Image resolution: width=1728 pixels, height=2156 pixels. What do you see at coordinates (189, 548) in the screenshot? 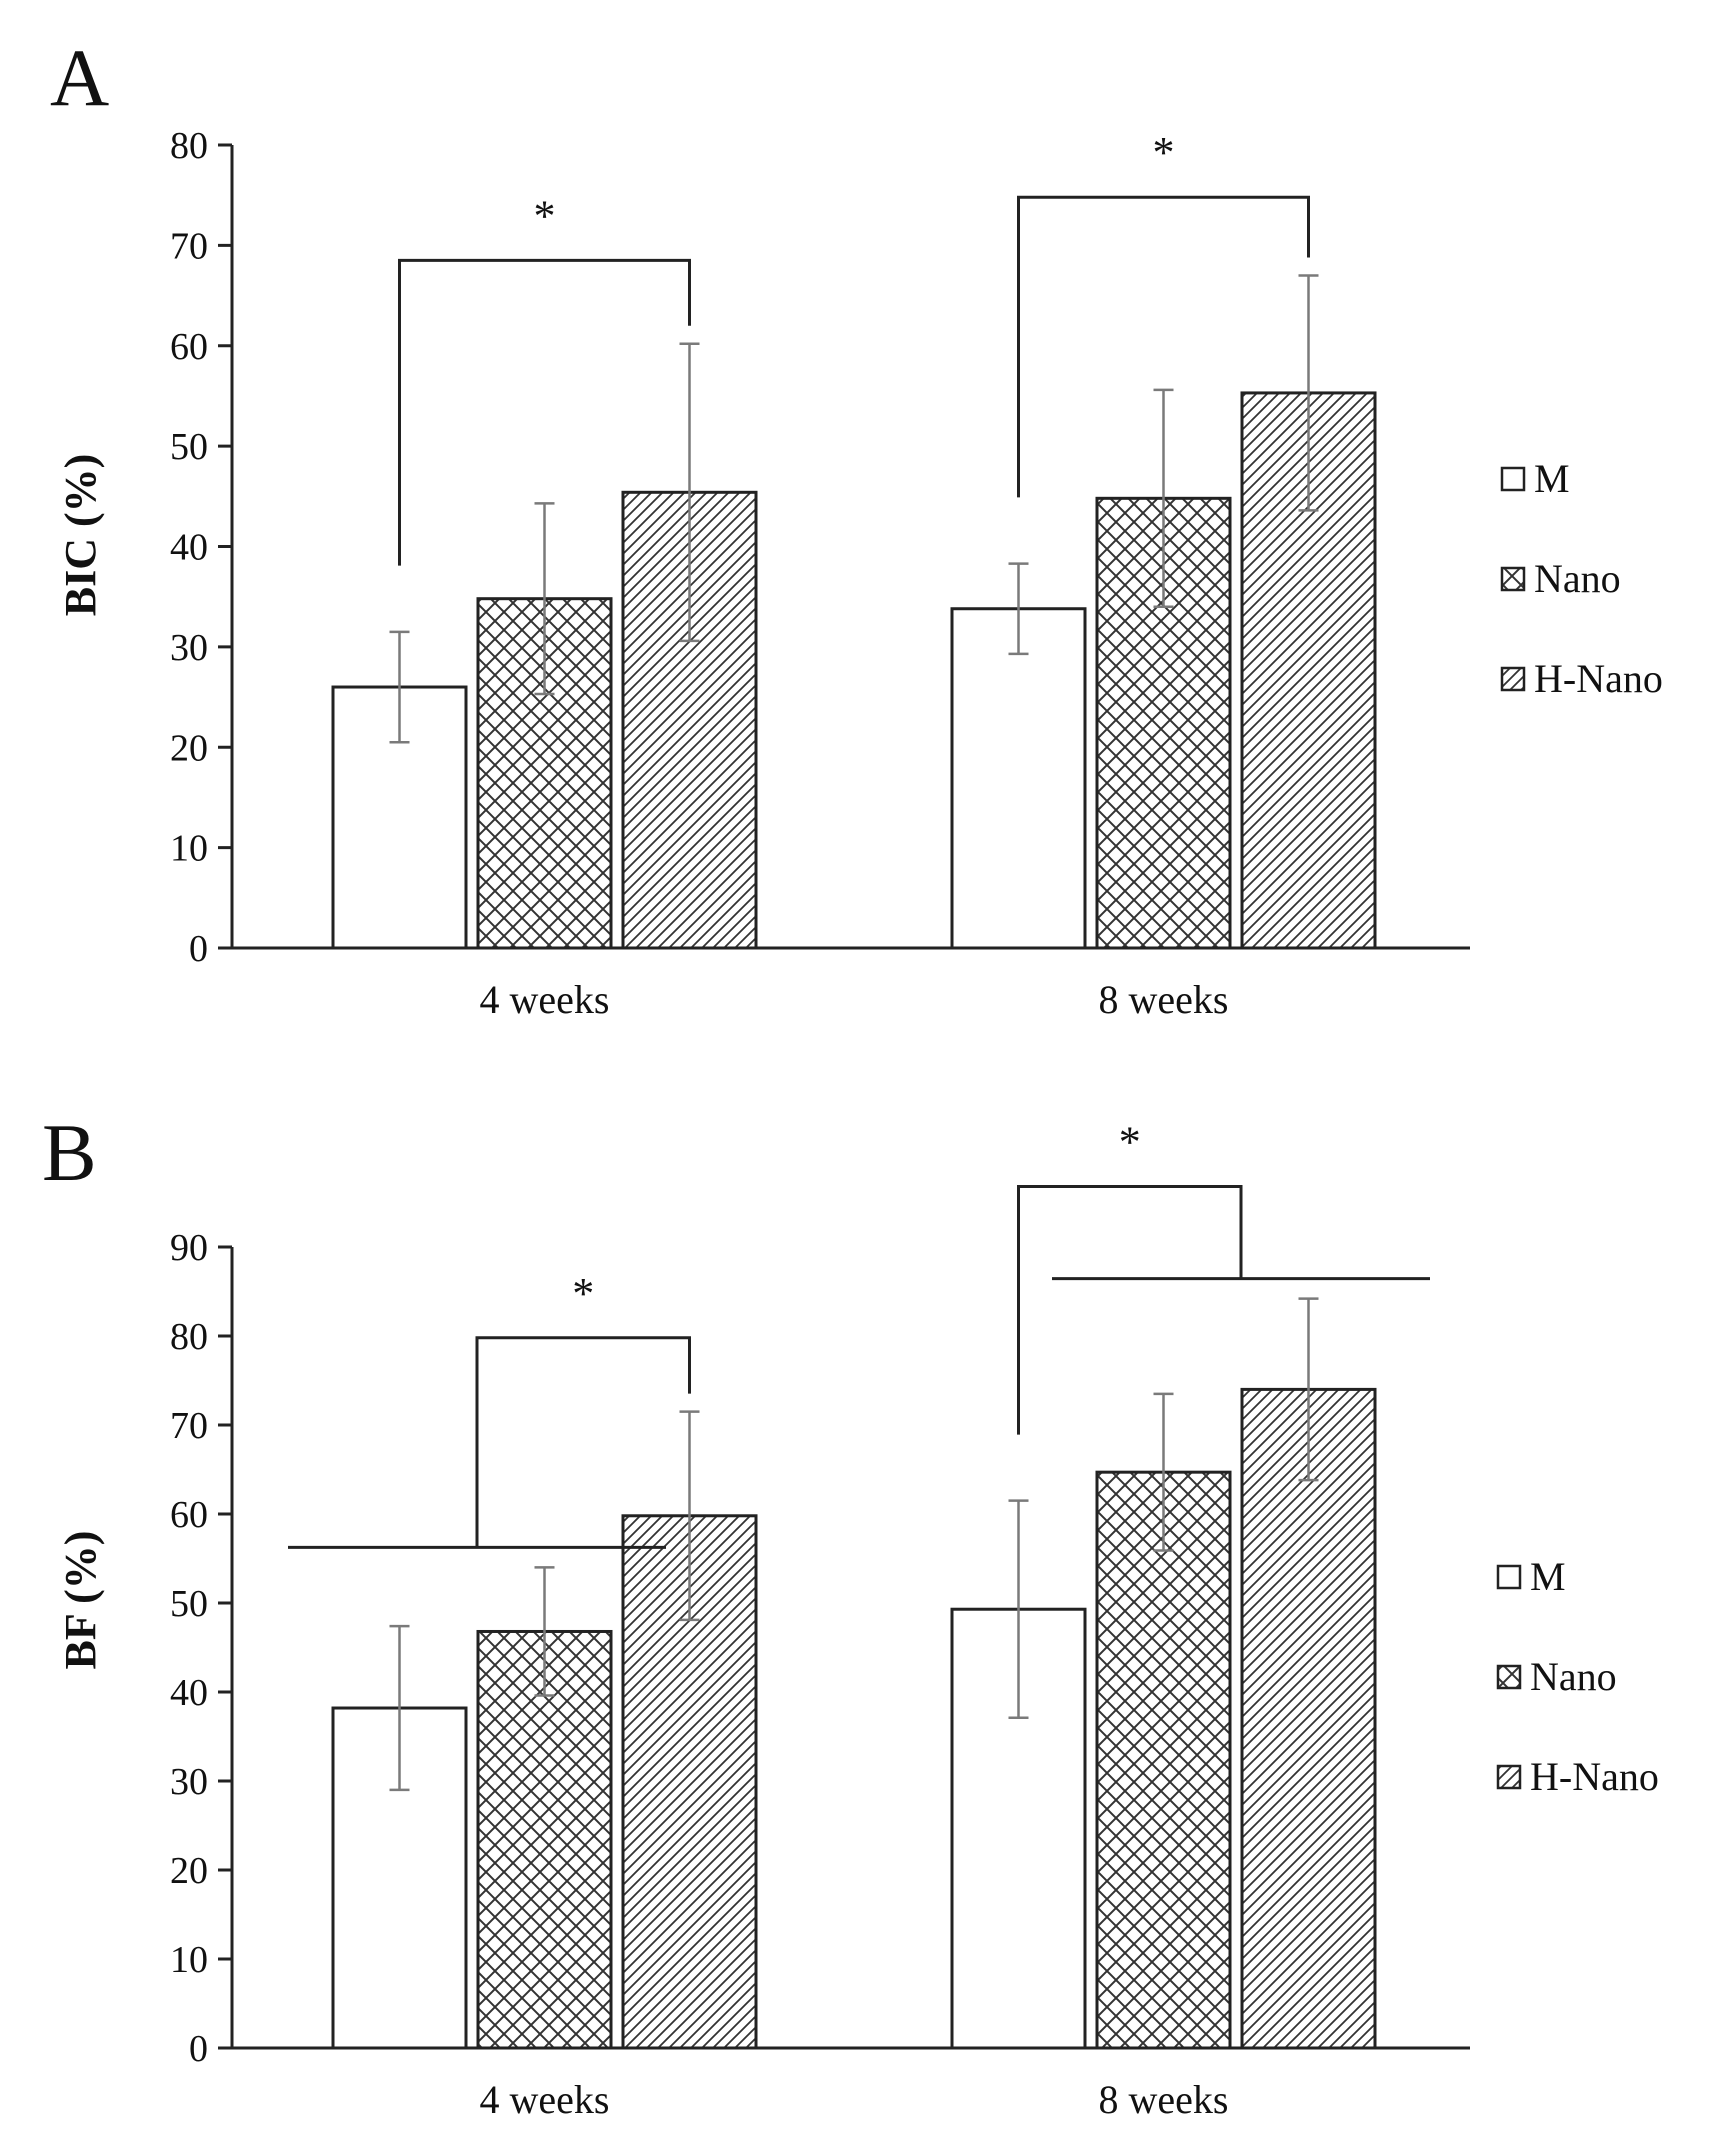
I see `y-tick-label-a: 40` at bounding box center [189, 548].